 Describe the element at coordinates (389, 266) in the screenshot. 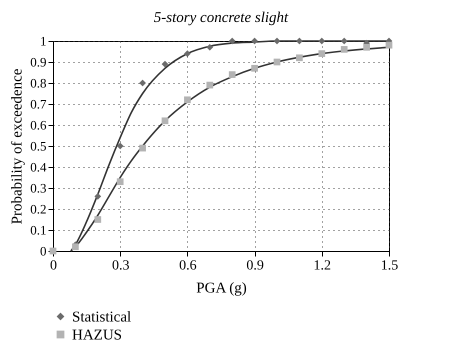

I see `x-tick-label: 1.5` at that location.